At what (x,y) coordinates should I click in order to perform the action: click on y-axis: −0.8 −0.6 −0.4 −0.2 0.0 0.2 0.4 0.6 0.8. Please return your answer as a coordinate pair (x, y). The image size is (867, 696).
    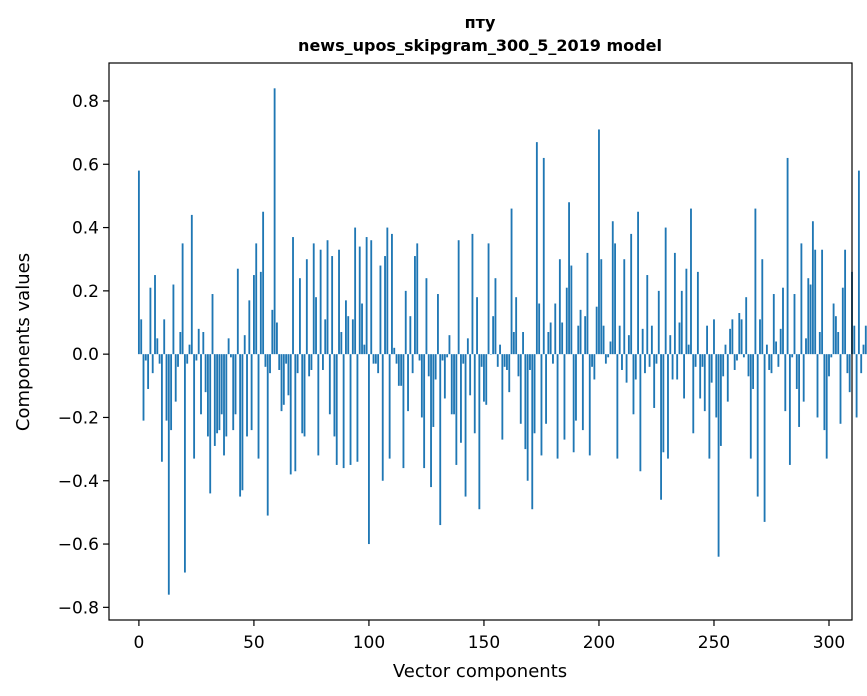
    Looking at the image, I should click on (83, 355).